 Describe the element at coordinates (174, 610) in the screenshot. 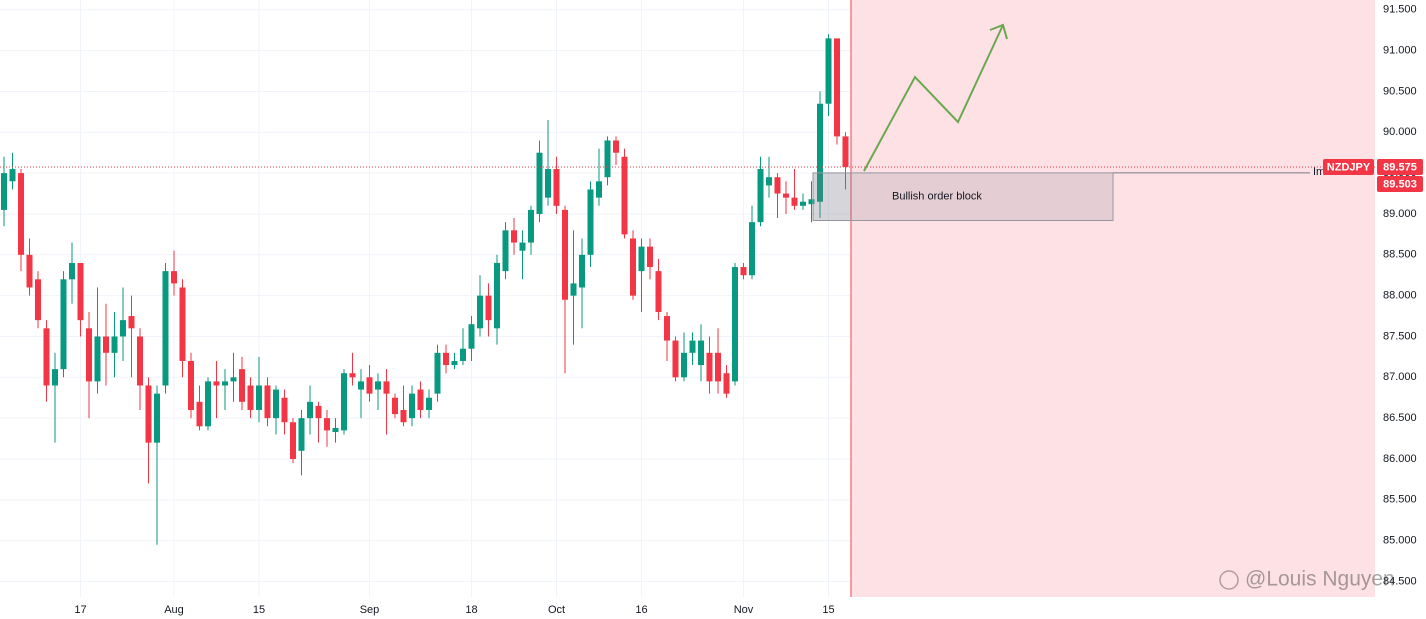

I see `x-tick-label: Aug` at that location.